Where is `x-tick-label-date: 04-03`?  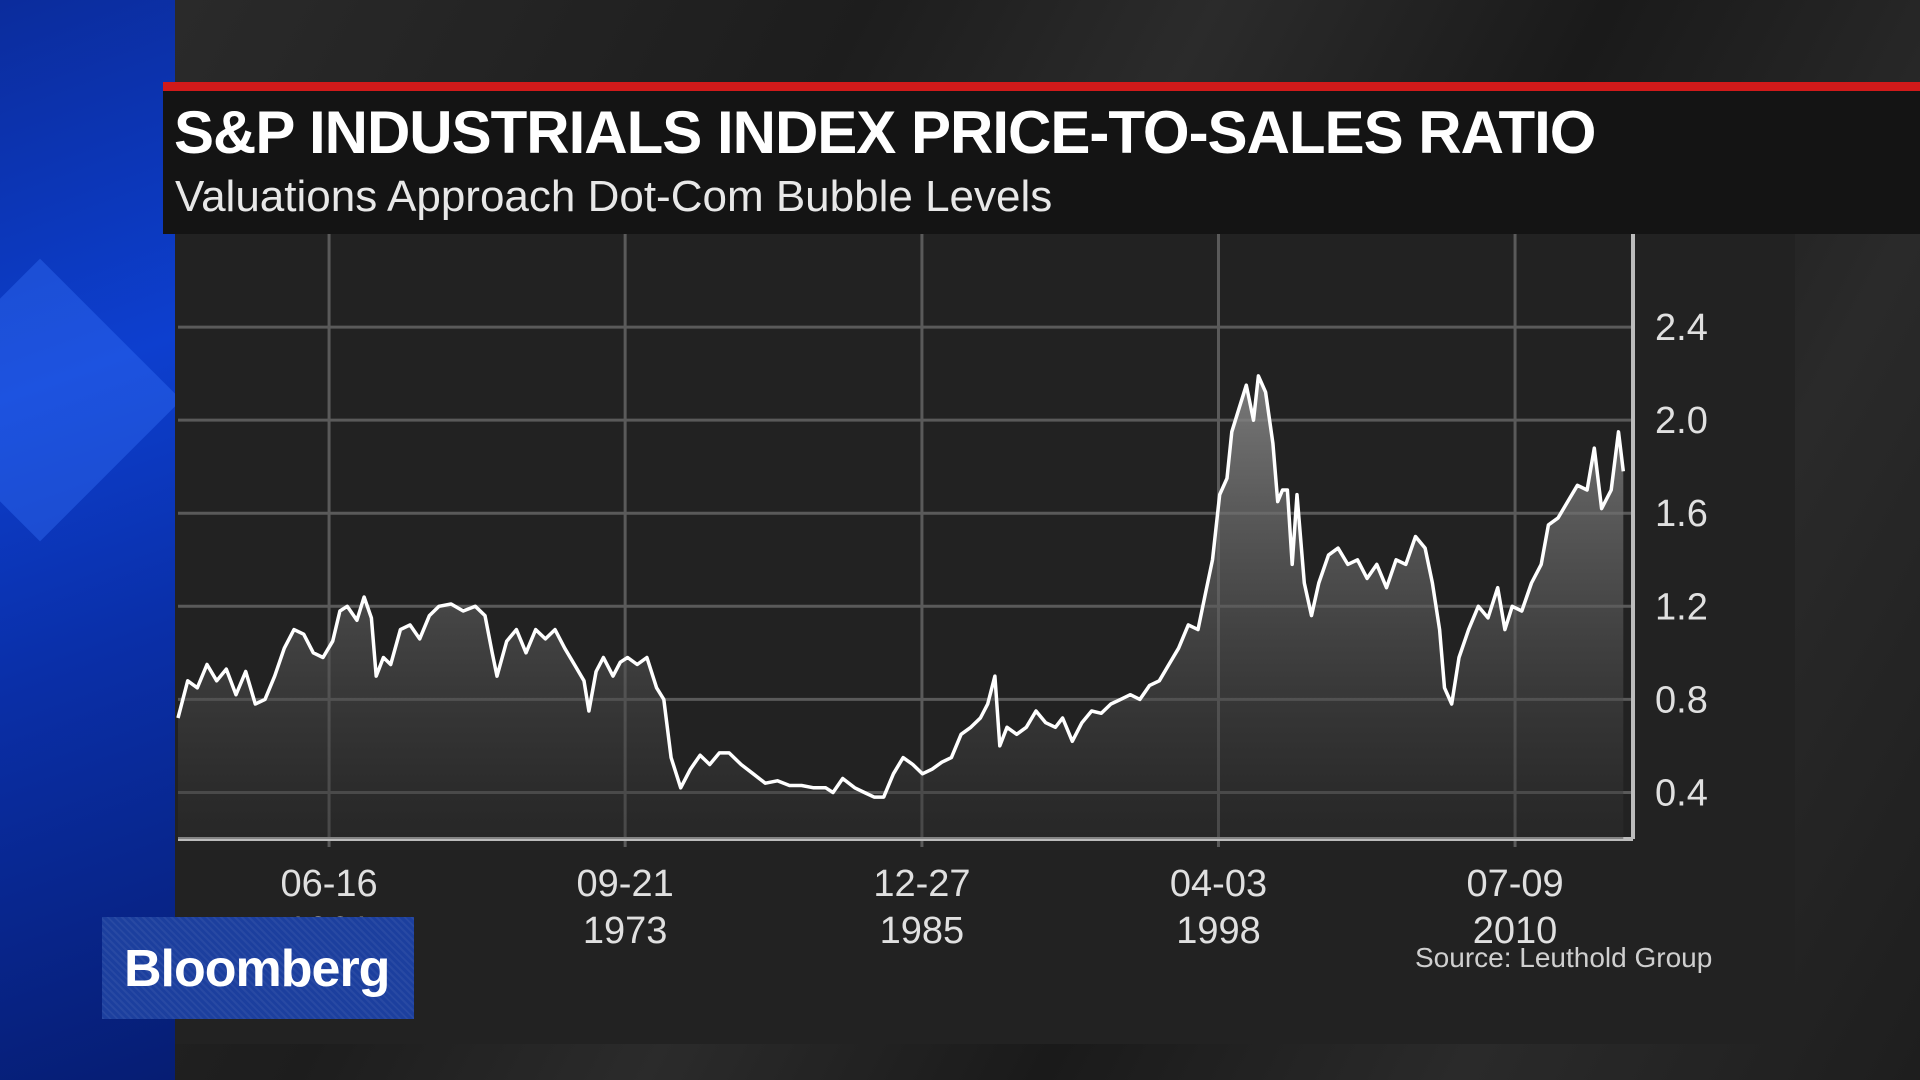
x-tick-label-date: 04-03 is located at coordinates (1218, 884).